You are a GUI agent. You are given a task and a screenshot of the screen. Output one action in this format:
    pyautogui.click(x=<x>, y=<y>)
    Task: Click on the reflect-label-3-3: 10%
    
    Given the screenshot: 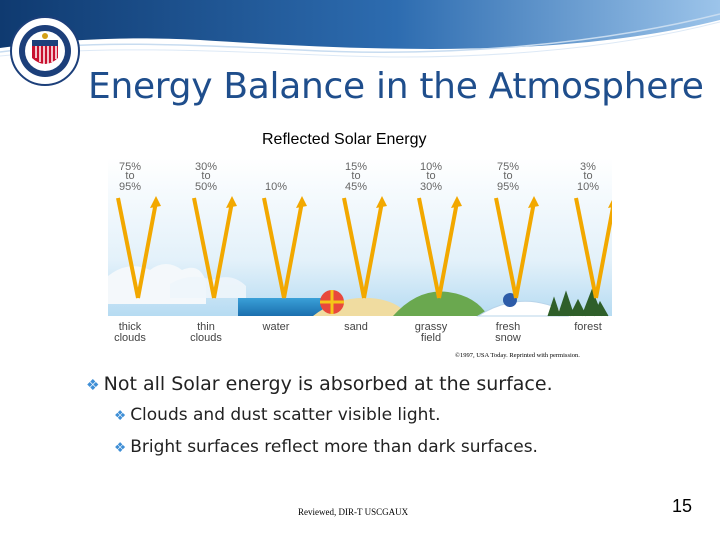 What is the action you would take?
    pyautogui.click(x=276, y=187)
    